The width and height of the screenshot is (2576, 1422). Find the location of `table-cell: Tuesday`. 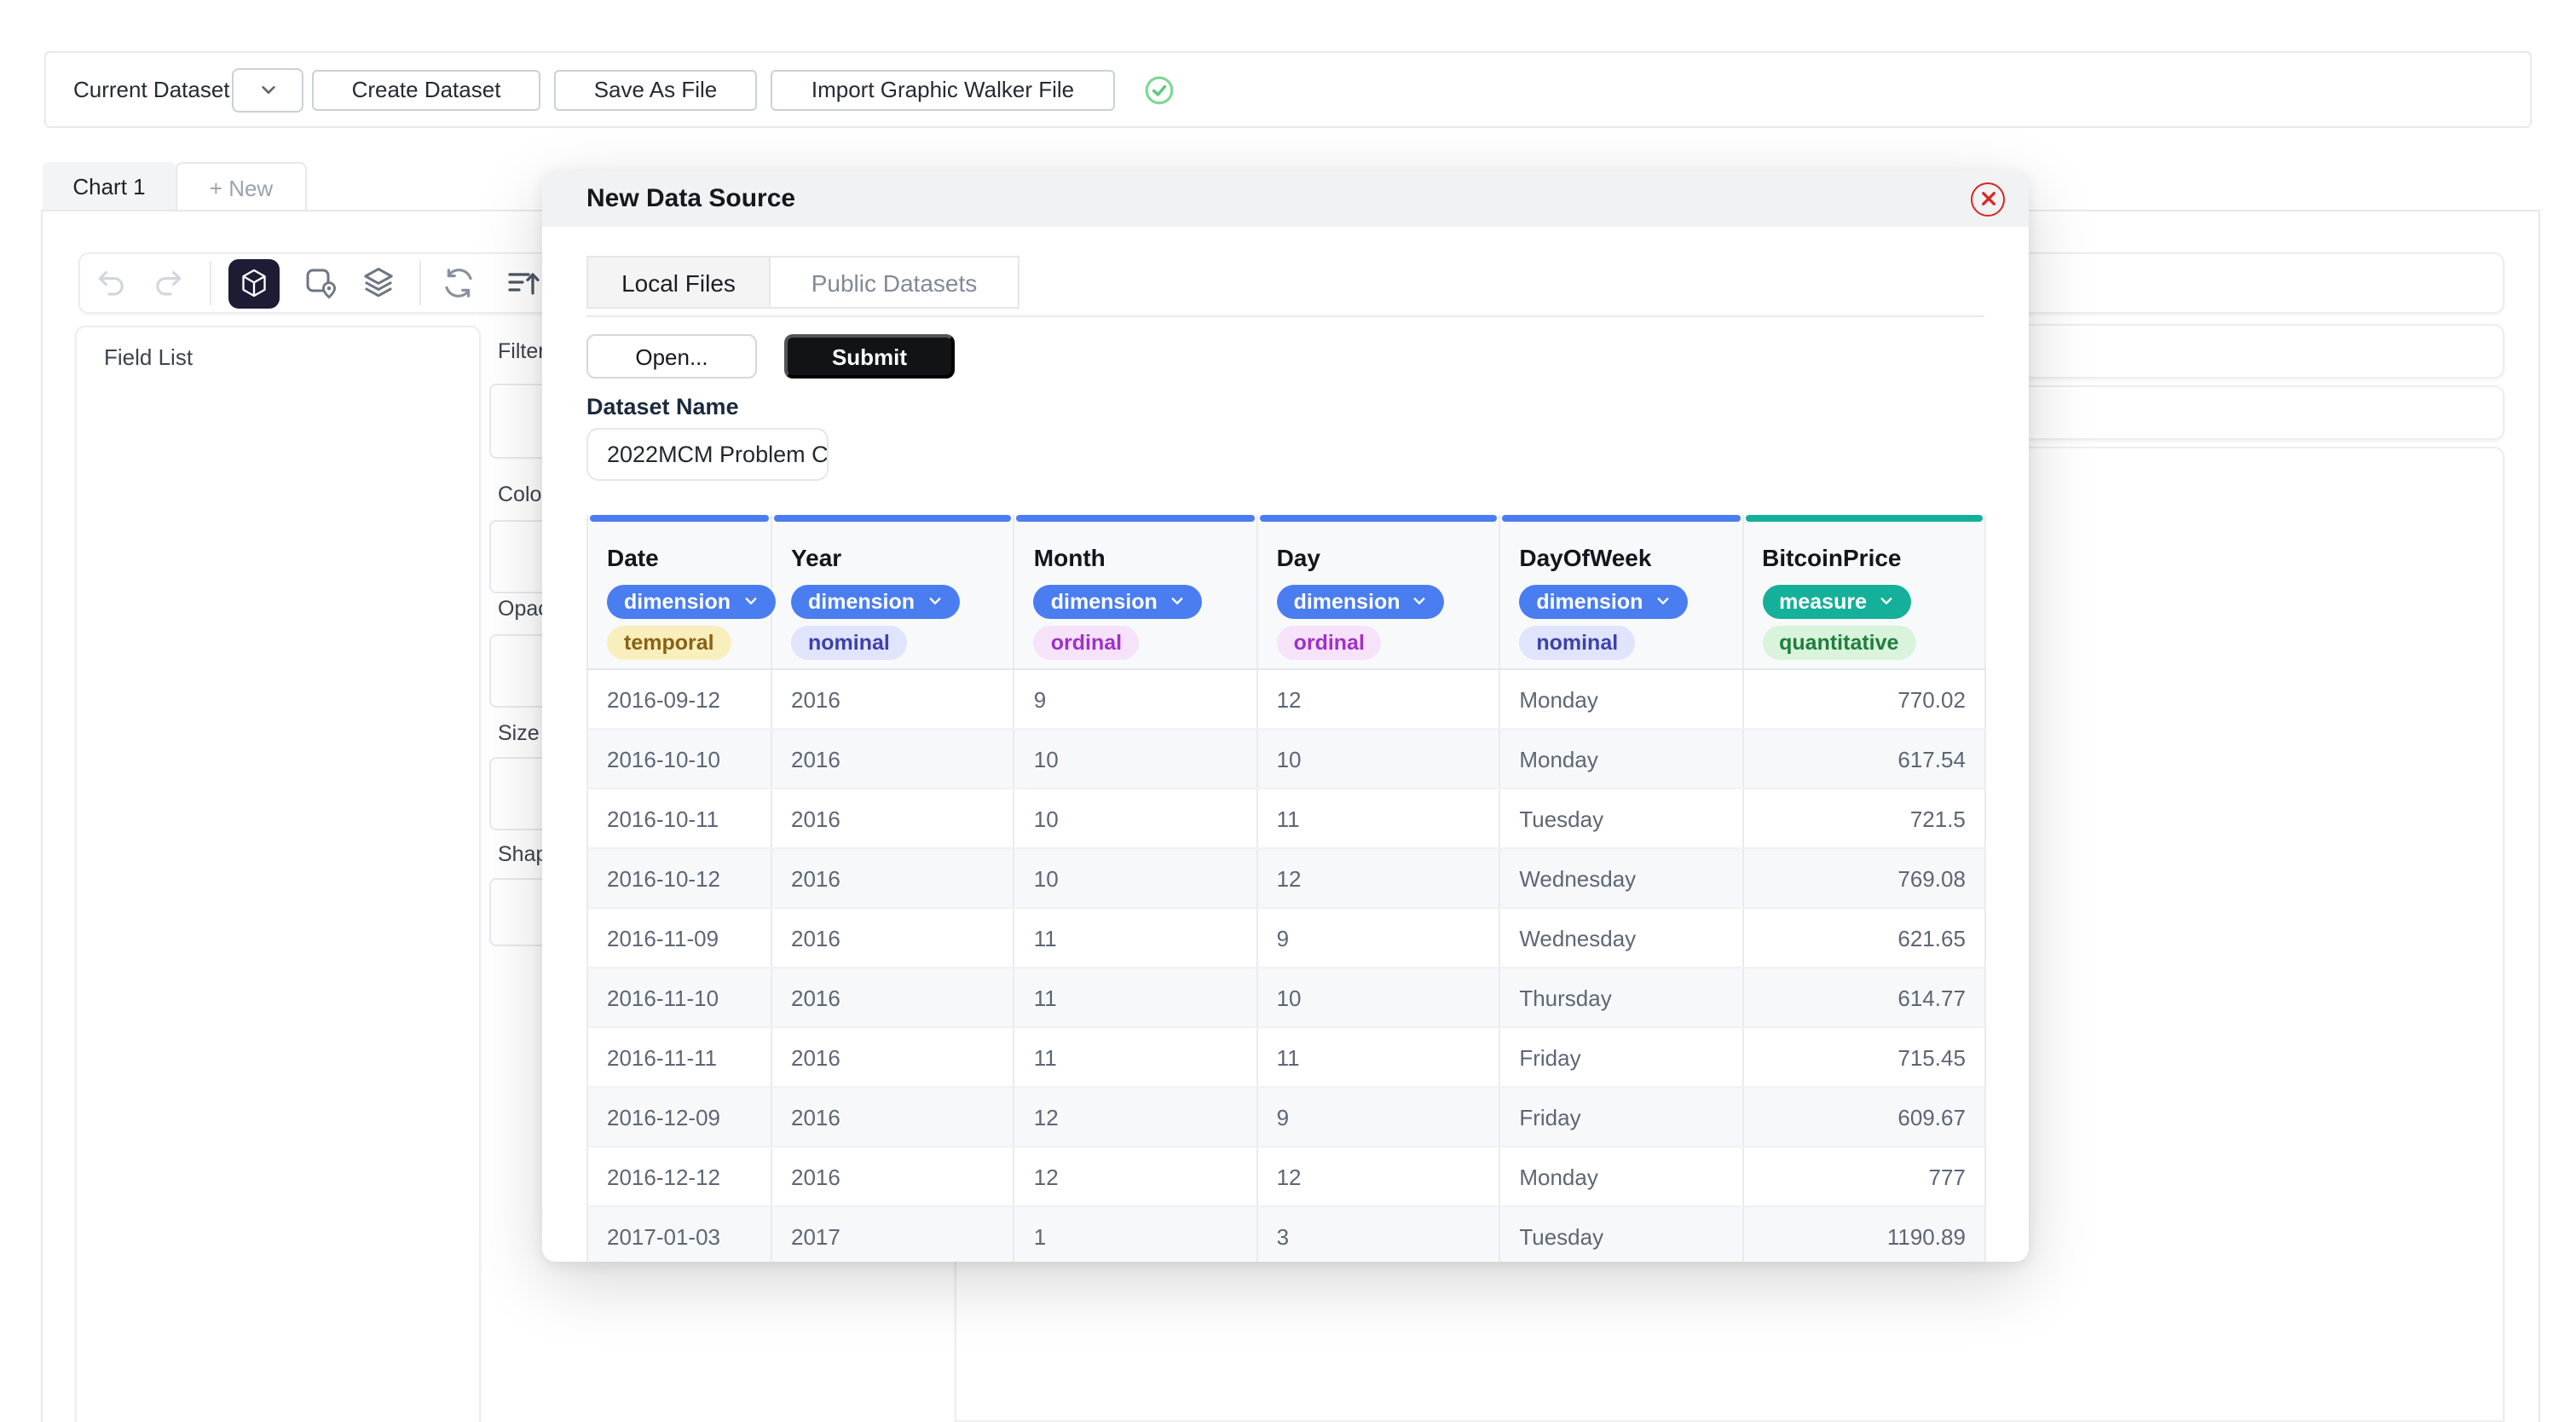

table-cell: Tuesday is located at coordinates (1621, 1234).